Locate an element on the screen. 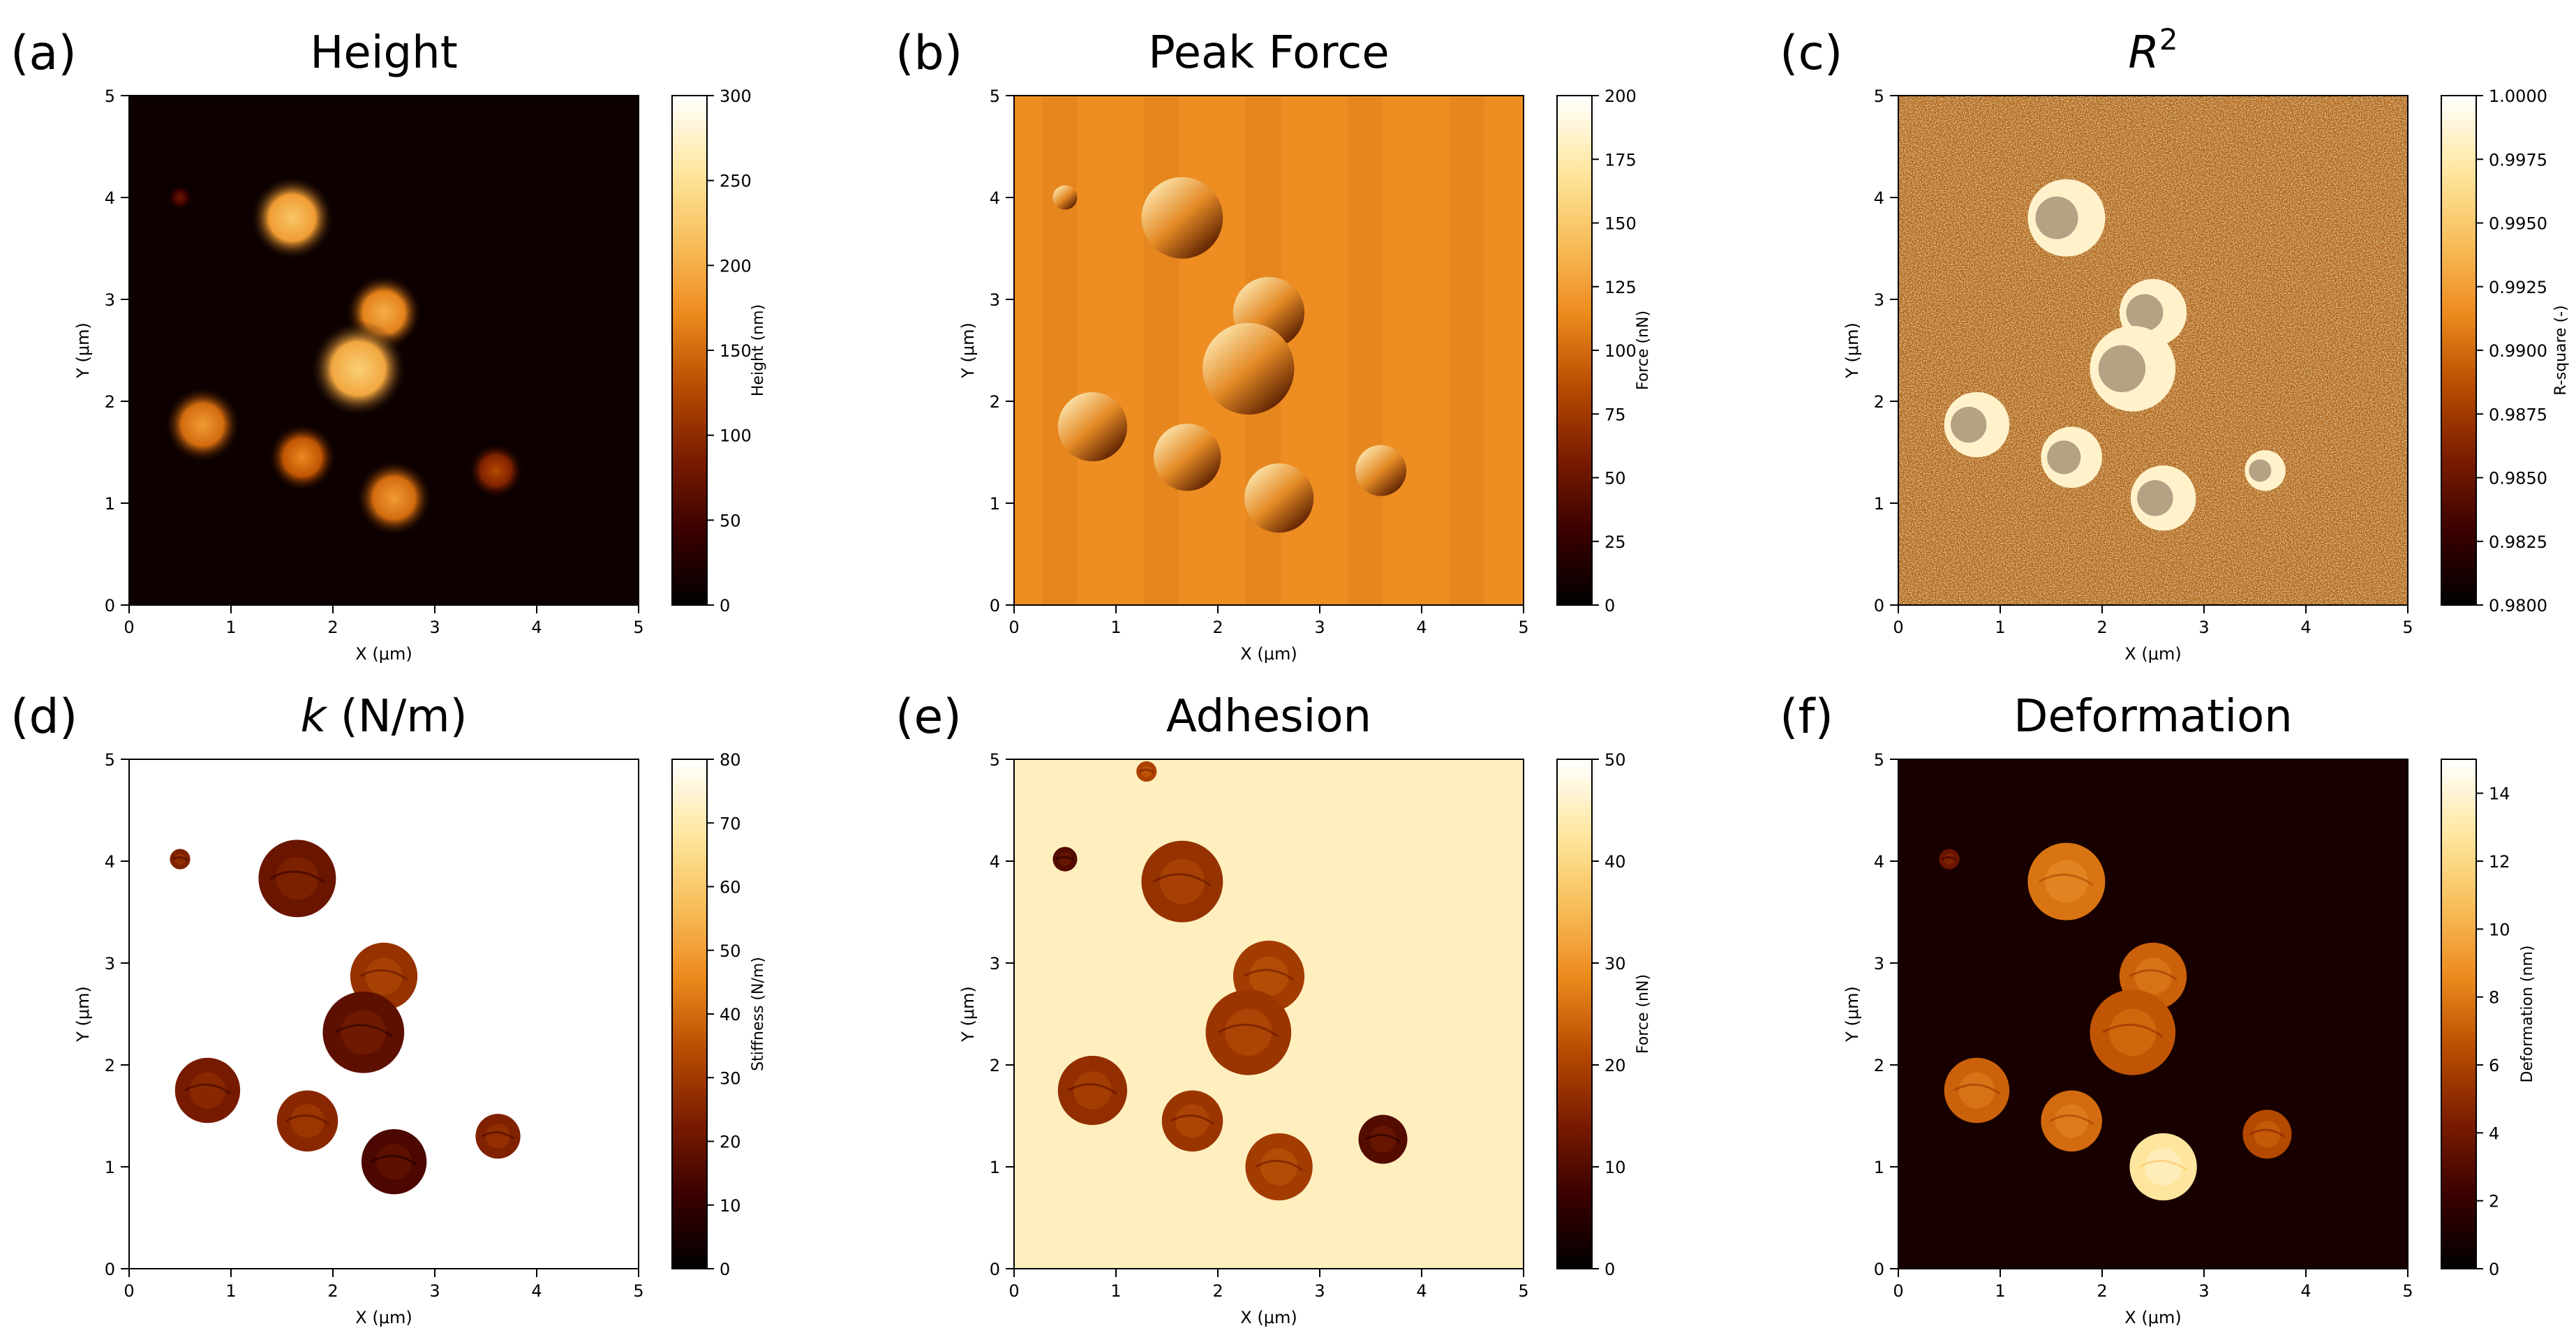 Image resolution: width=2576 pixels, height=1335 pixels. panel-label: (f) is located at coordinates (1806, 717).